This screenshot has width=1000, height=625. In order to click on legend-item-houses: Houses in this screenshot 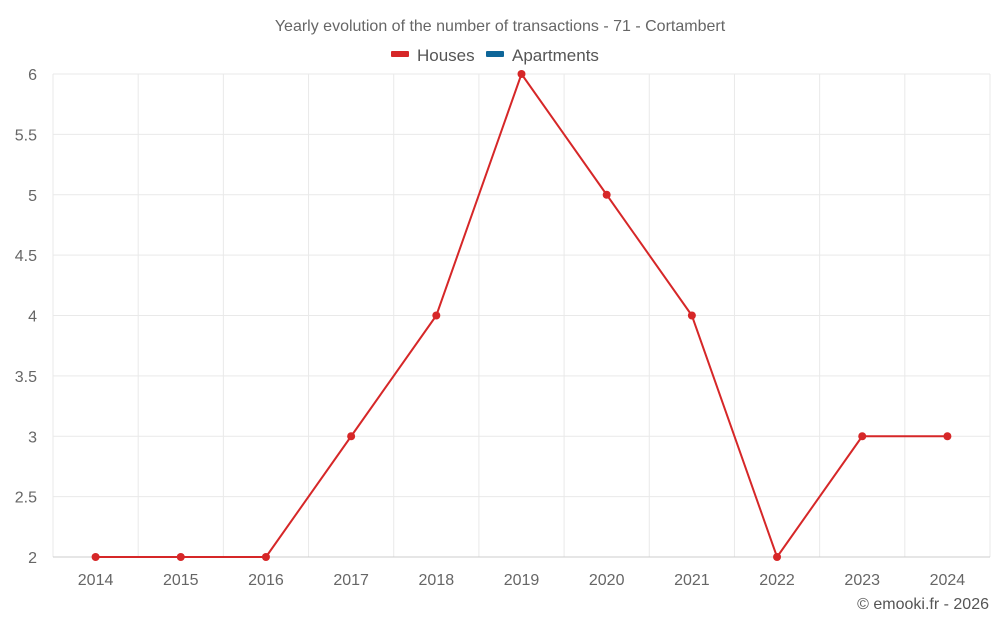, I will do `click(433, 55)`.